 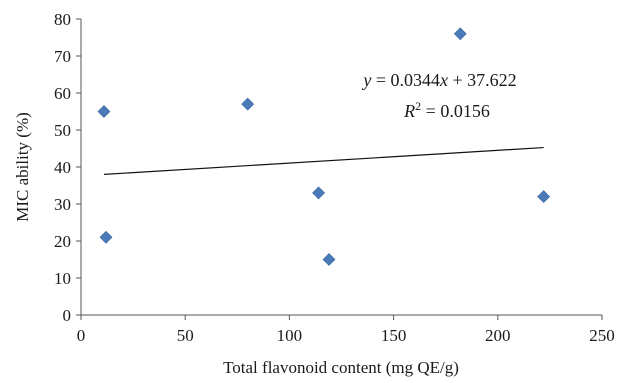 What do you see at coordinates (67, 315) in the screenshot?
I see `y-tick-label: 0` at bounding box center [67, 315].